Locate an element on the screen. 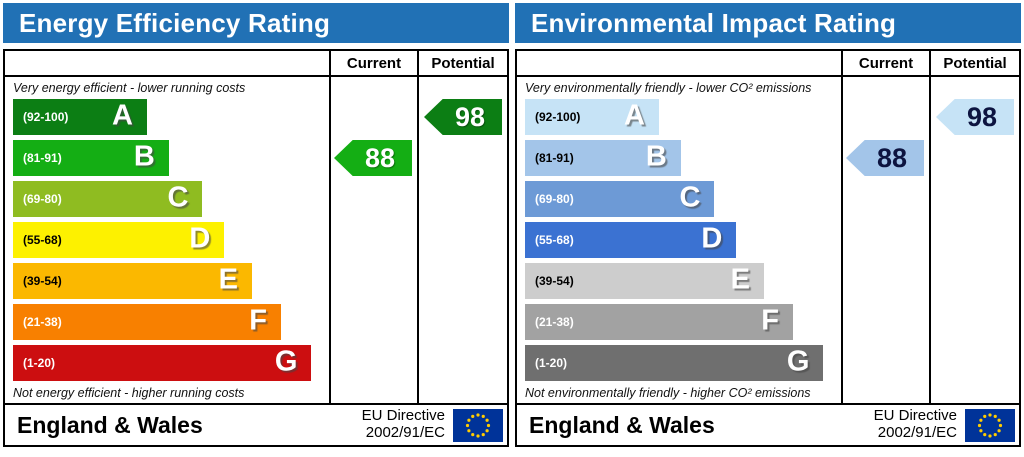 Image resolution: width=1024 pixels, height=457 pixels. panel-title: Environmental Impact Rating is located at coordinates (768, 23).